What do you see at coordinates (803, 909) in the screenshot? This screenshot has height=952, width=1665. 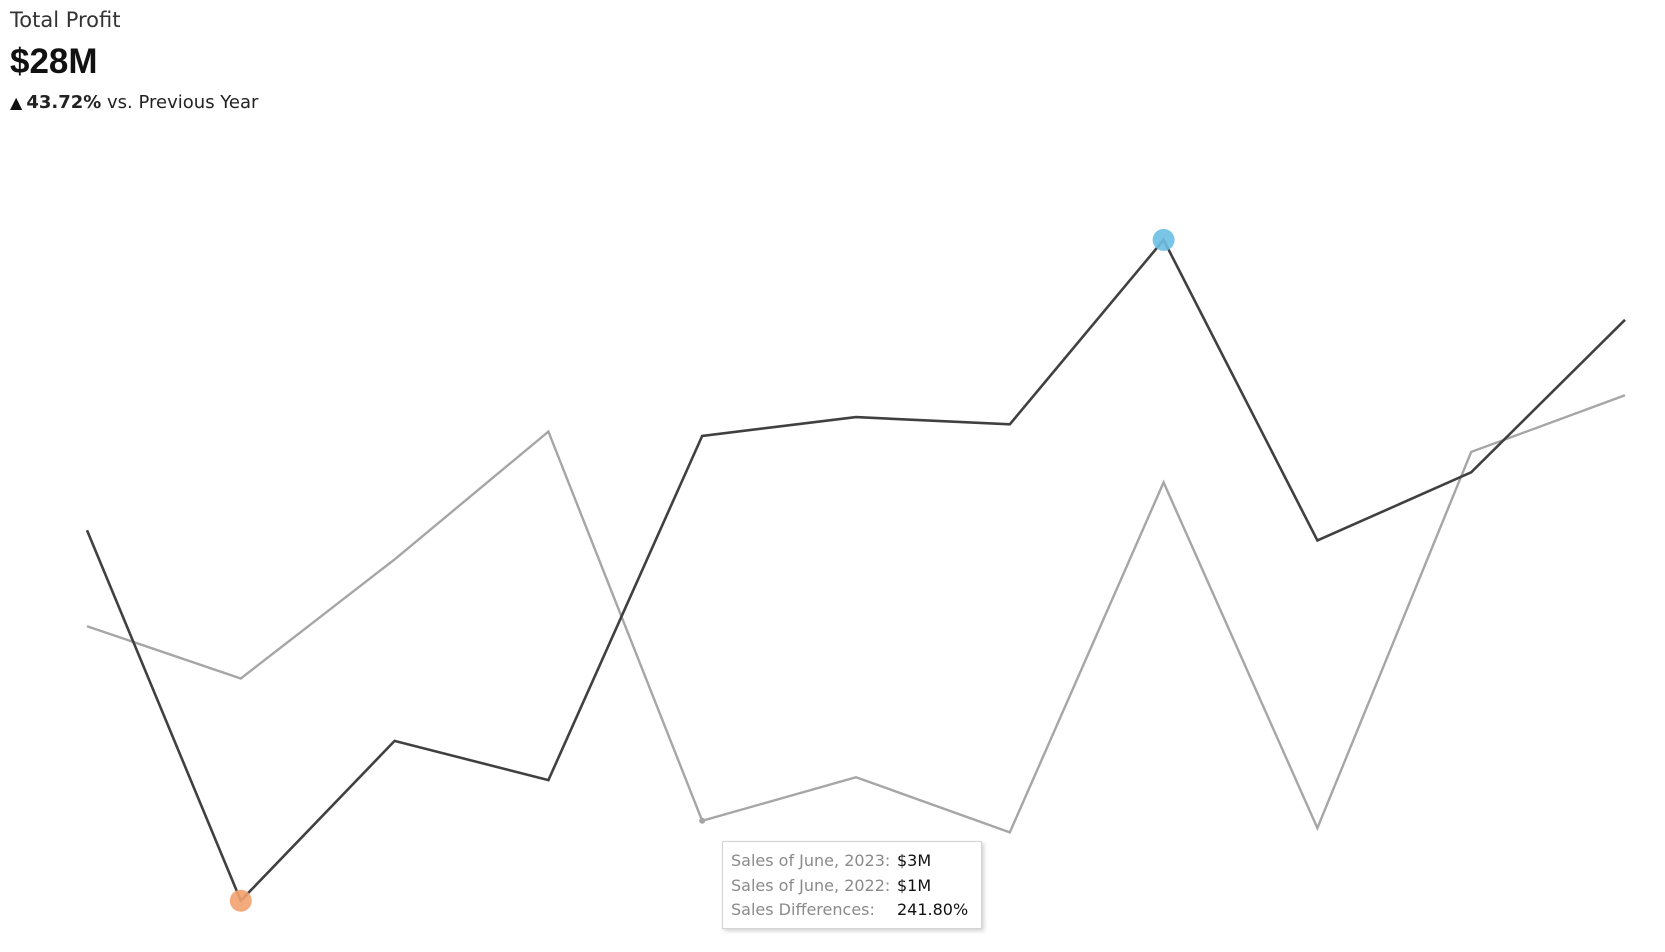 I see `tooltip-key: Sales Differences:` at bounding box center [803, 909].